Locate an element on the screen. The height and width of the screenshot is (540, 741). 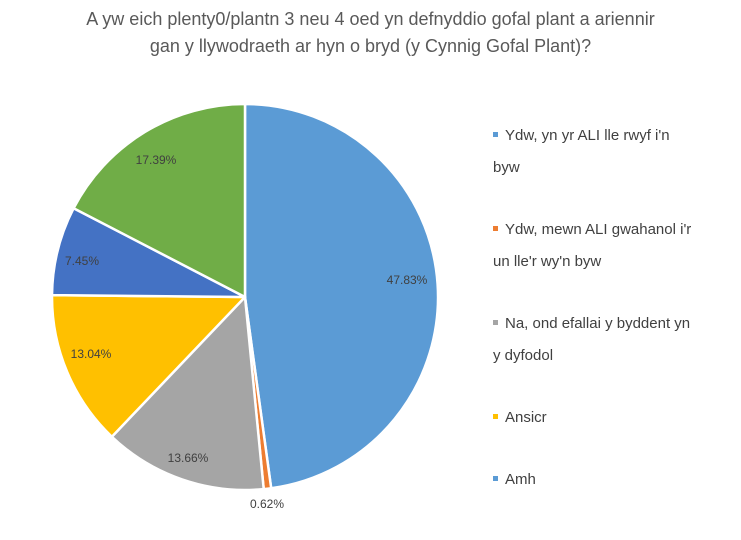
legend-text-1-1: Ydw, yn yr ALI lle rwyf i'n is located at coordinates (587, 135).